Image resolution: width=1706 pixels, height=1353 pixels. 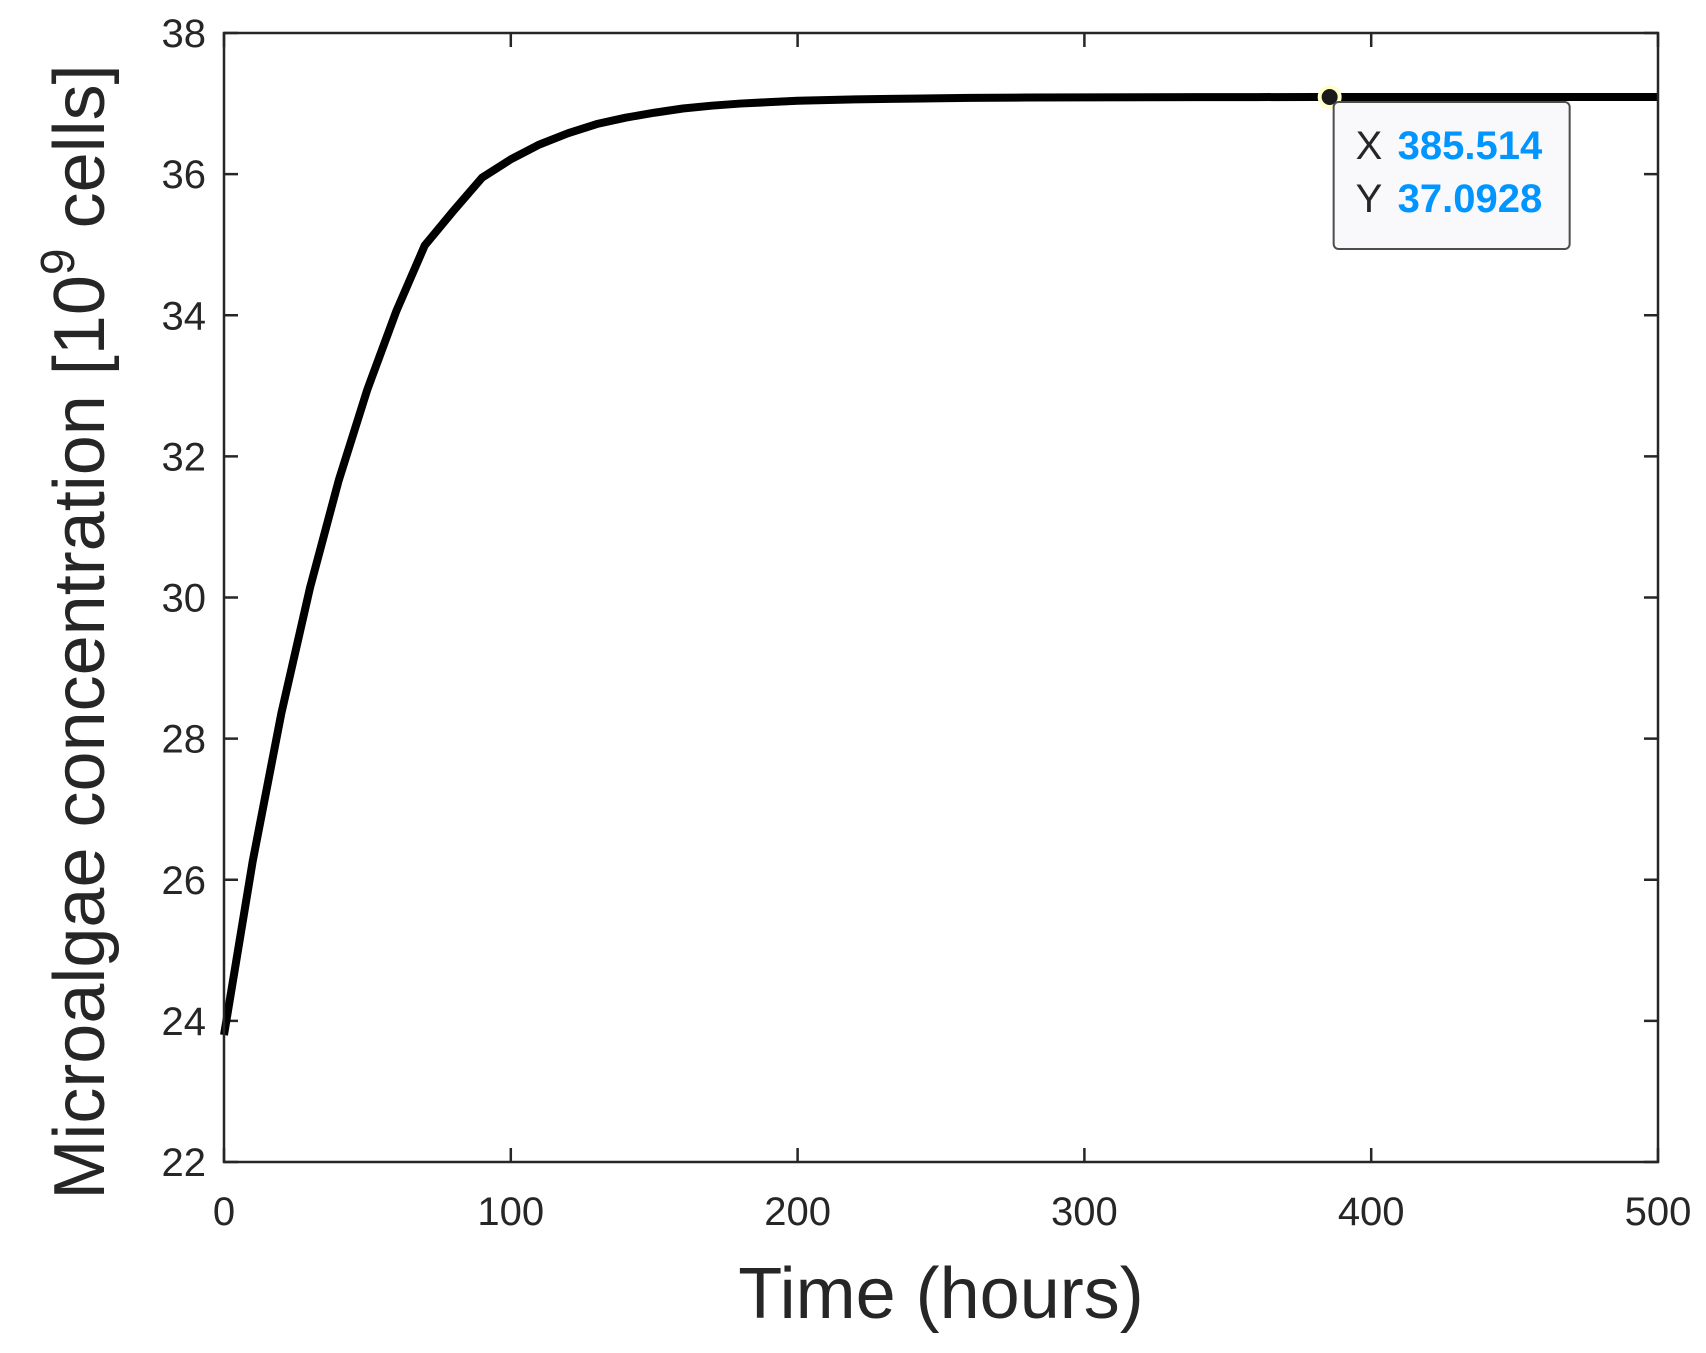 What do you see at coordinates (1470, 146) in the screenshot?
I see `datatip-x-value: 385.514` at bounding box center [1470, 146].